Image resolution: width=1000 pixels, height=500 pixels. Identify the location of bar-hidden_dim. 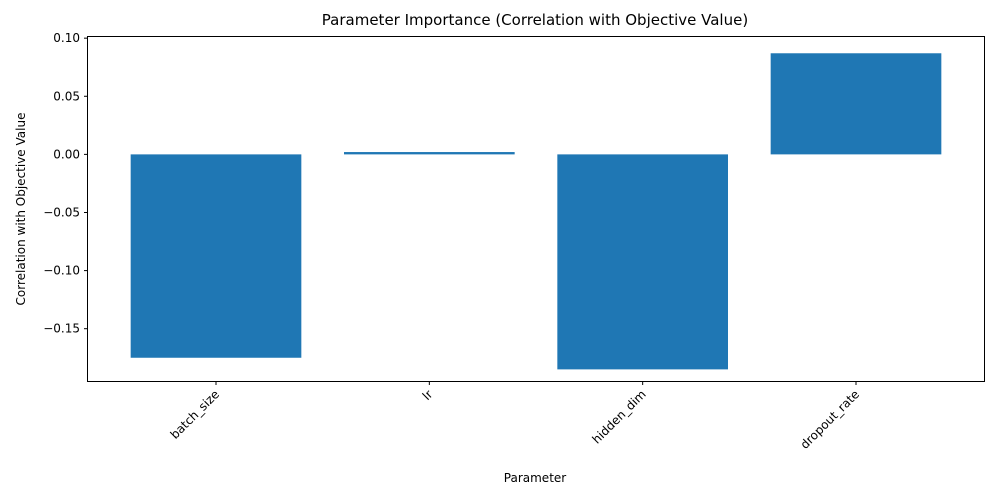
(642, 262).